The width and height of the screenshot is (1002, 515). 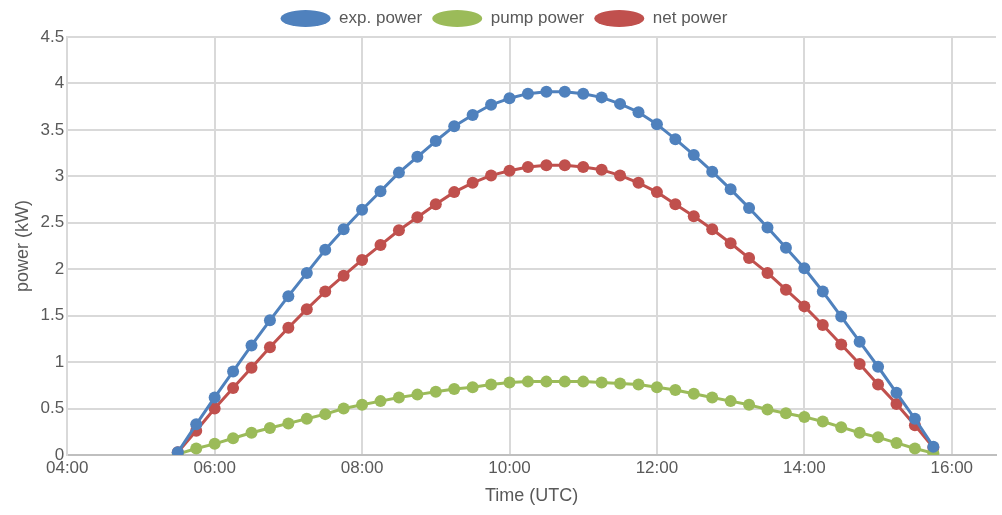 What do you see at coordinates (52, 36) in the screenshot?
I see `y-tick-label: 4.5` at bounding box center [52, 36].